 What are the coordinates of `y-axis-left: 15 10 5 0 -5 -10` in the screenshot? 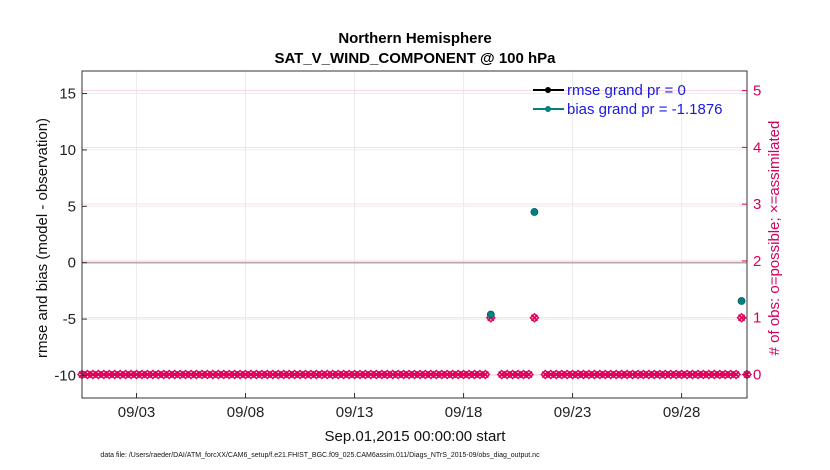 It's located at (70, 235).